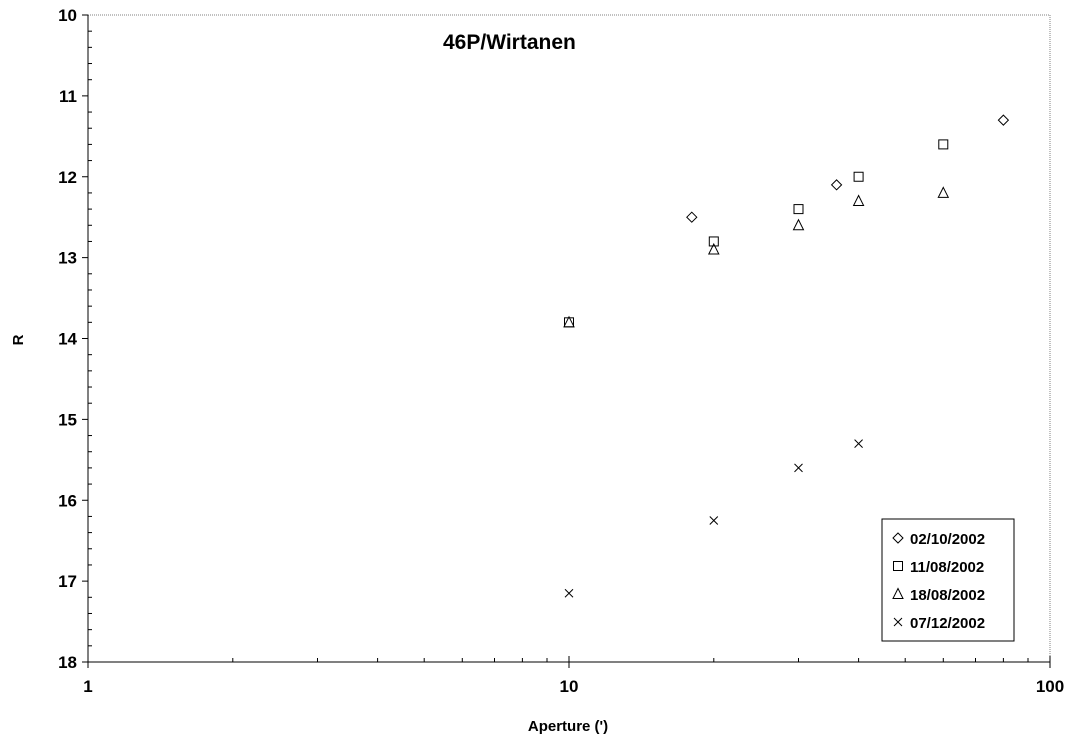 This screenshot has width=1075, height=738. Describe the element at coordinates (18, 339) in the screenshot. I see `y-axis-title: R` at that location.